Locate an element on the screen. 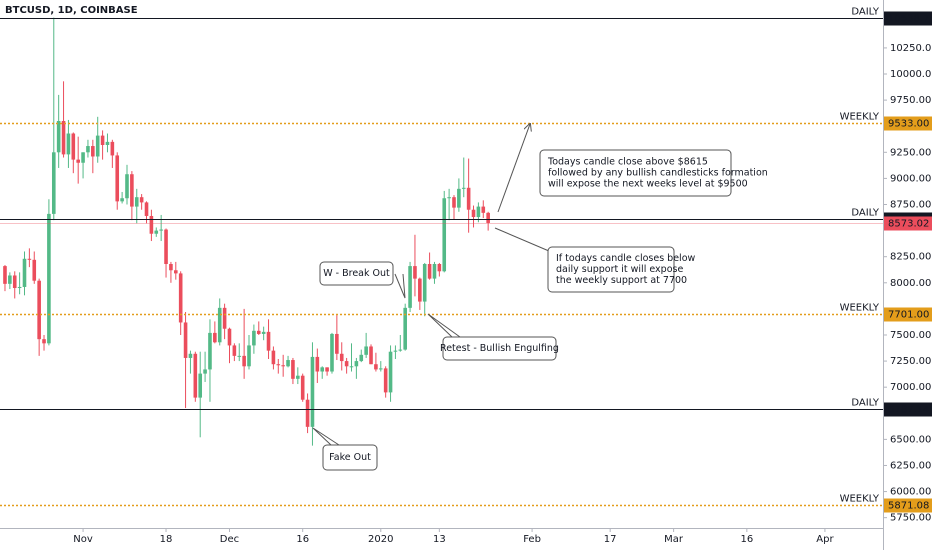 The width and height of the screenshot is (932, 550). x-tick-label: Feb is located at coordinates (532, 539).